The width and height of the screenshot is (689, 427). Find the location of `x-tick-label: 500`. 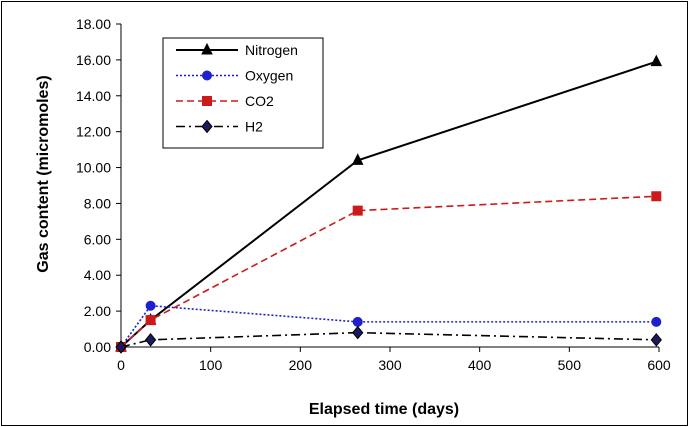

x-tick-label: 500 is located at coordinates (570, 365).